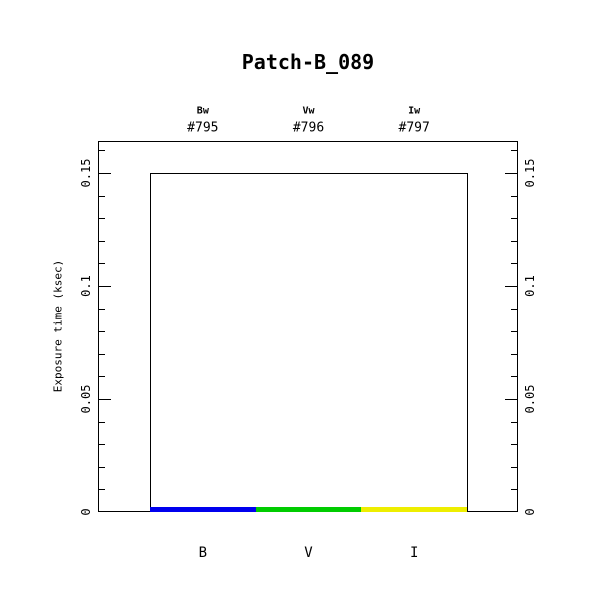  I want to click on y-tick-label-right: 0.15, so click(530, 173).